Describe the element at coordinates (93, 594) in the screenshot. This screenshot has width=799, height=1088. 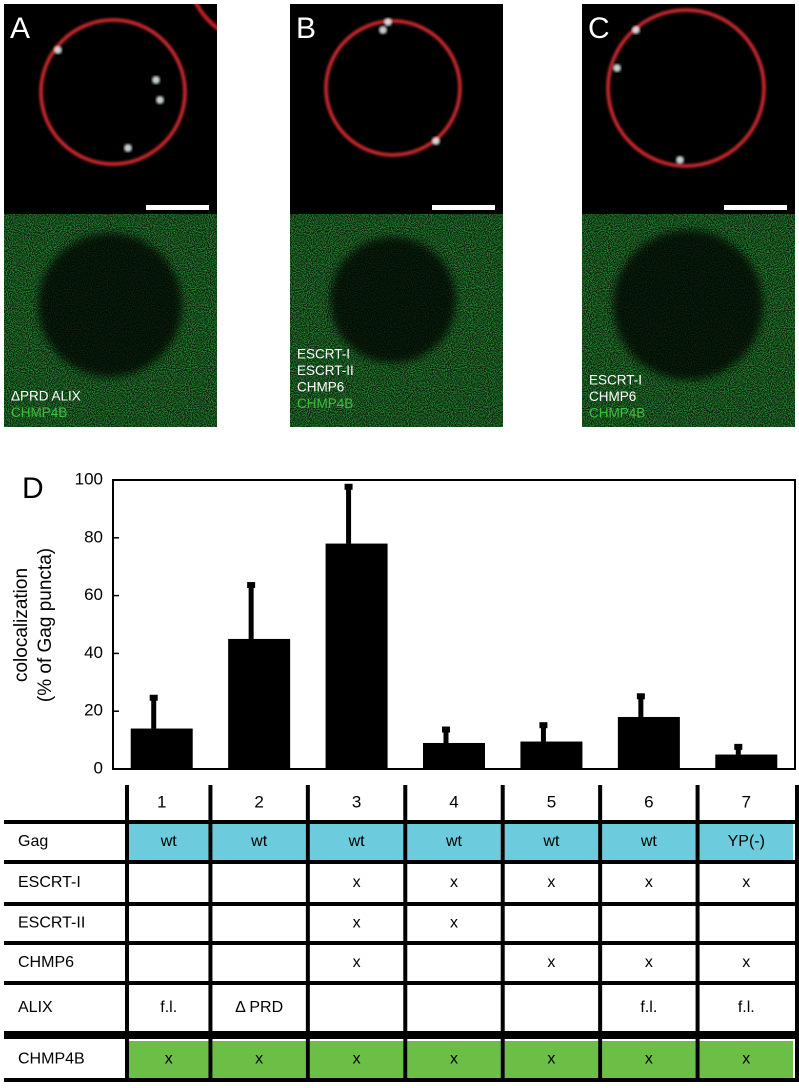
I see `y-tick-label: 60` at that location.